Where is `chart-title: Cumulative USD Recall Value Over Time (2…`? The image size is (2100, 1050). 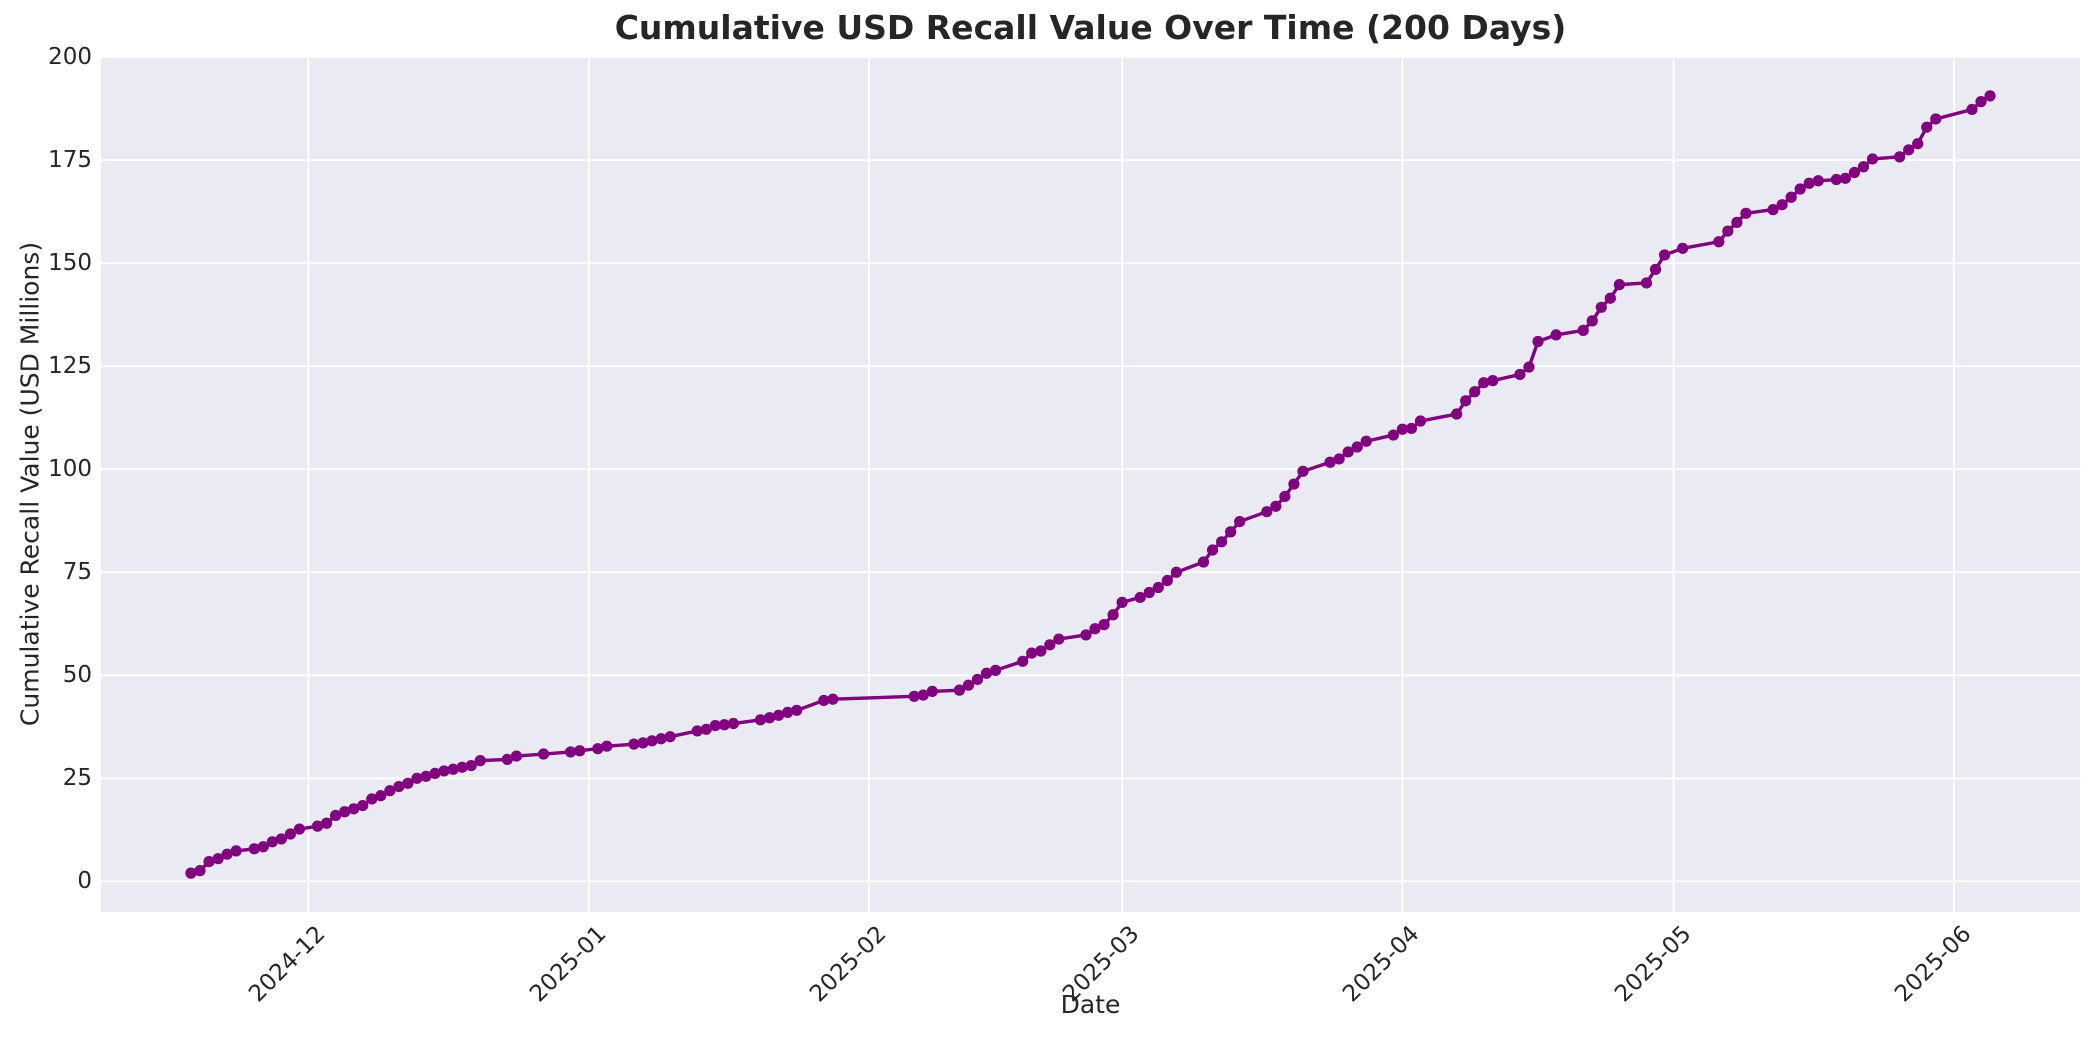
chart-title: Cumulative USD Recall Value Over Time (2… is located at coordinates (1090, 27).